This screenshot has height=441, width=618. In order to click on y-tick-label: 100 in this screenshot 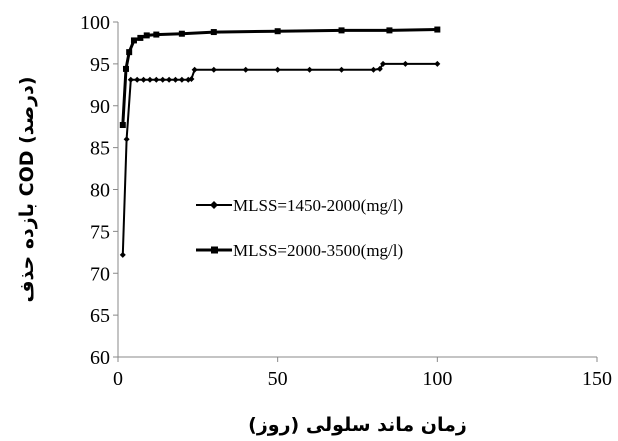, I will do `click(95, 23)`.